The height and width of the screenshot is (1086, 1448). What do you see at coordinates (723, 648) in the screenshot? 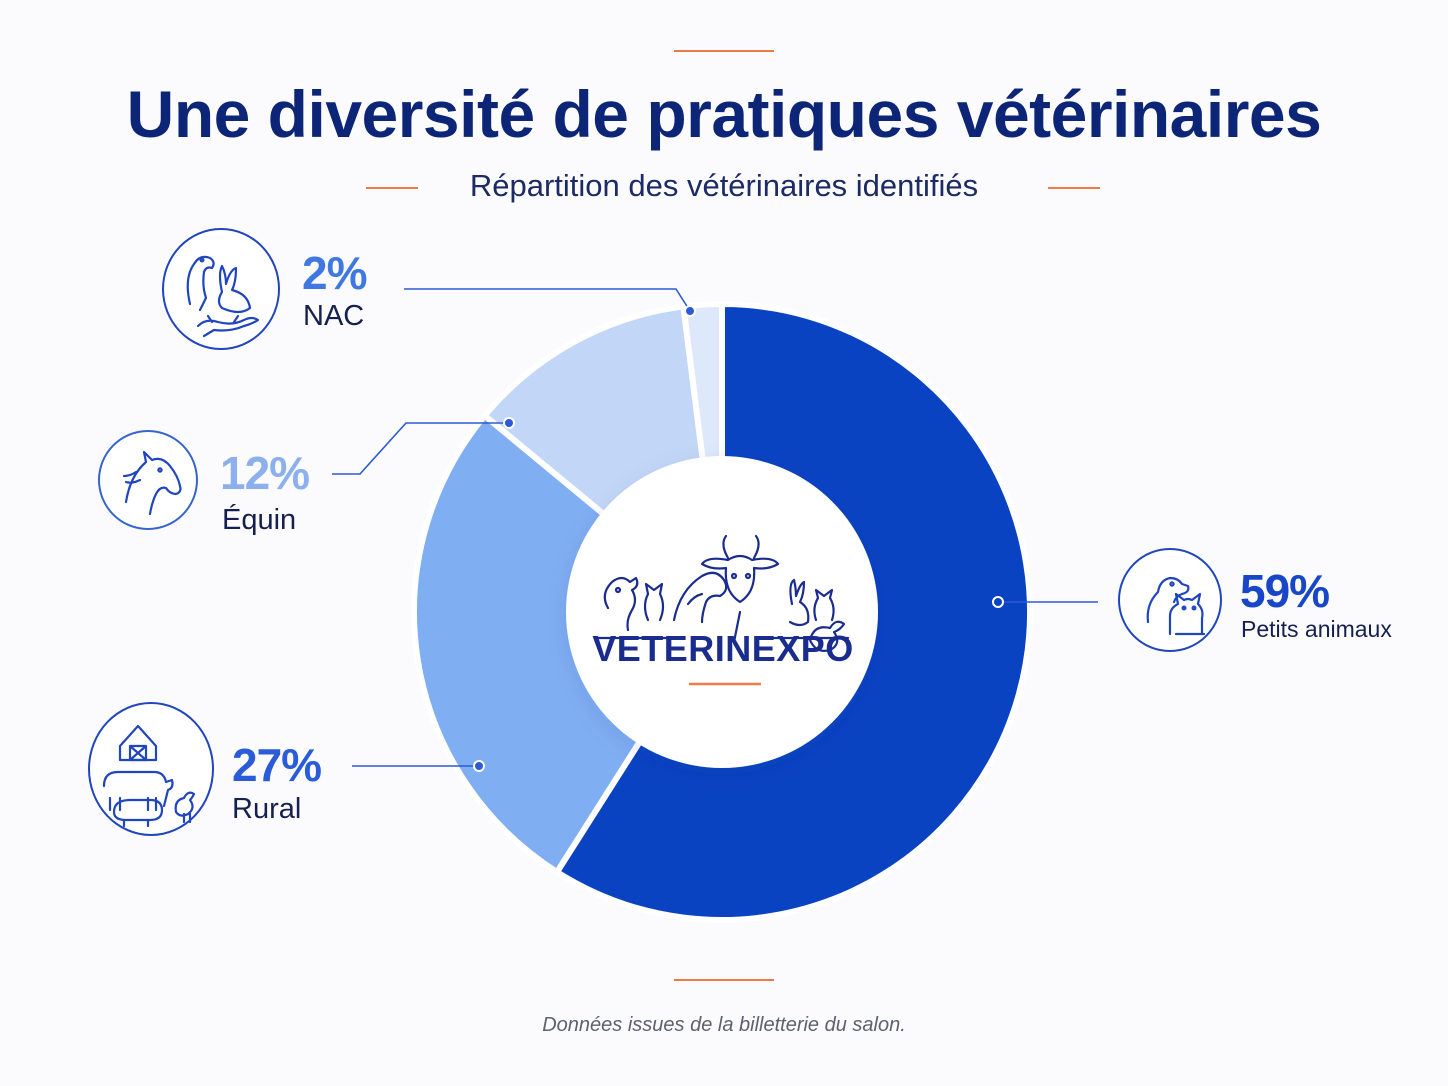
I see `center-brand-label: VETERINEXPO` at bounding box center [723, 648].